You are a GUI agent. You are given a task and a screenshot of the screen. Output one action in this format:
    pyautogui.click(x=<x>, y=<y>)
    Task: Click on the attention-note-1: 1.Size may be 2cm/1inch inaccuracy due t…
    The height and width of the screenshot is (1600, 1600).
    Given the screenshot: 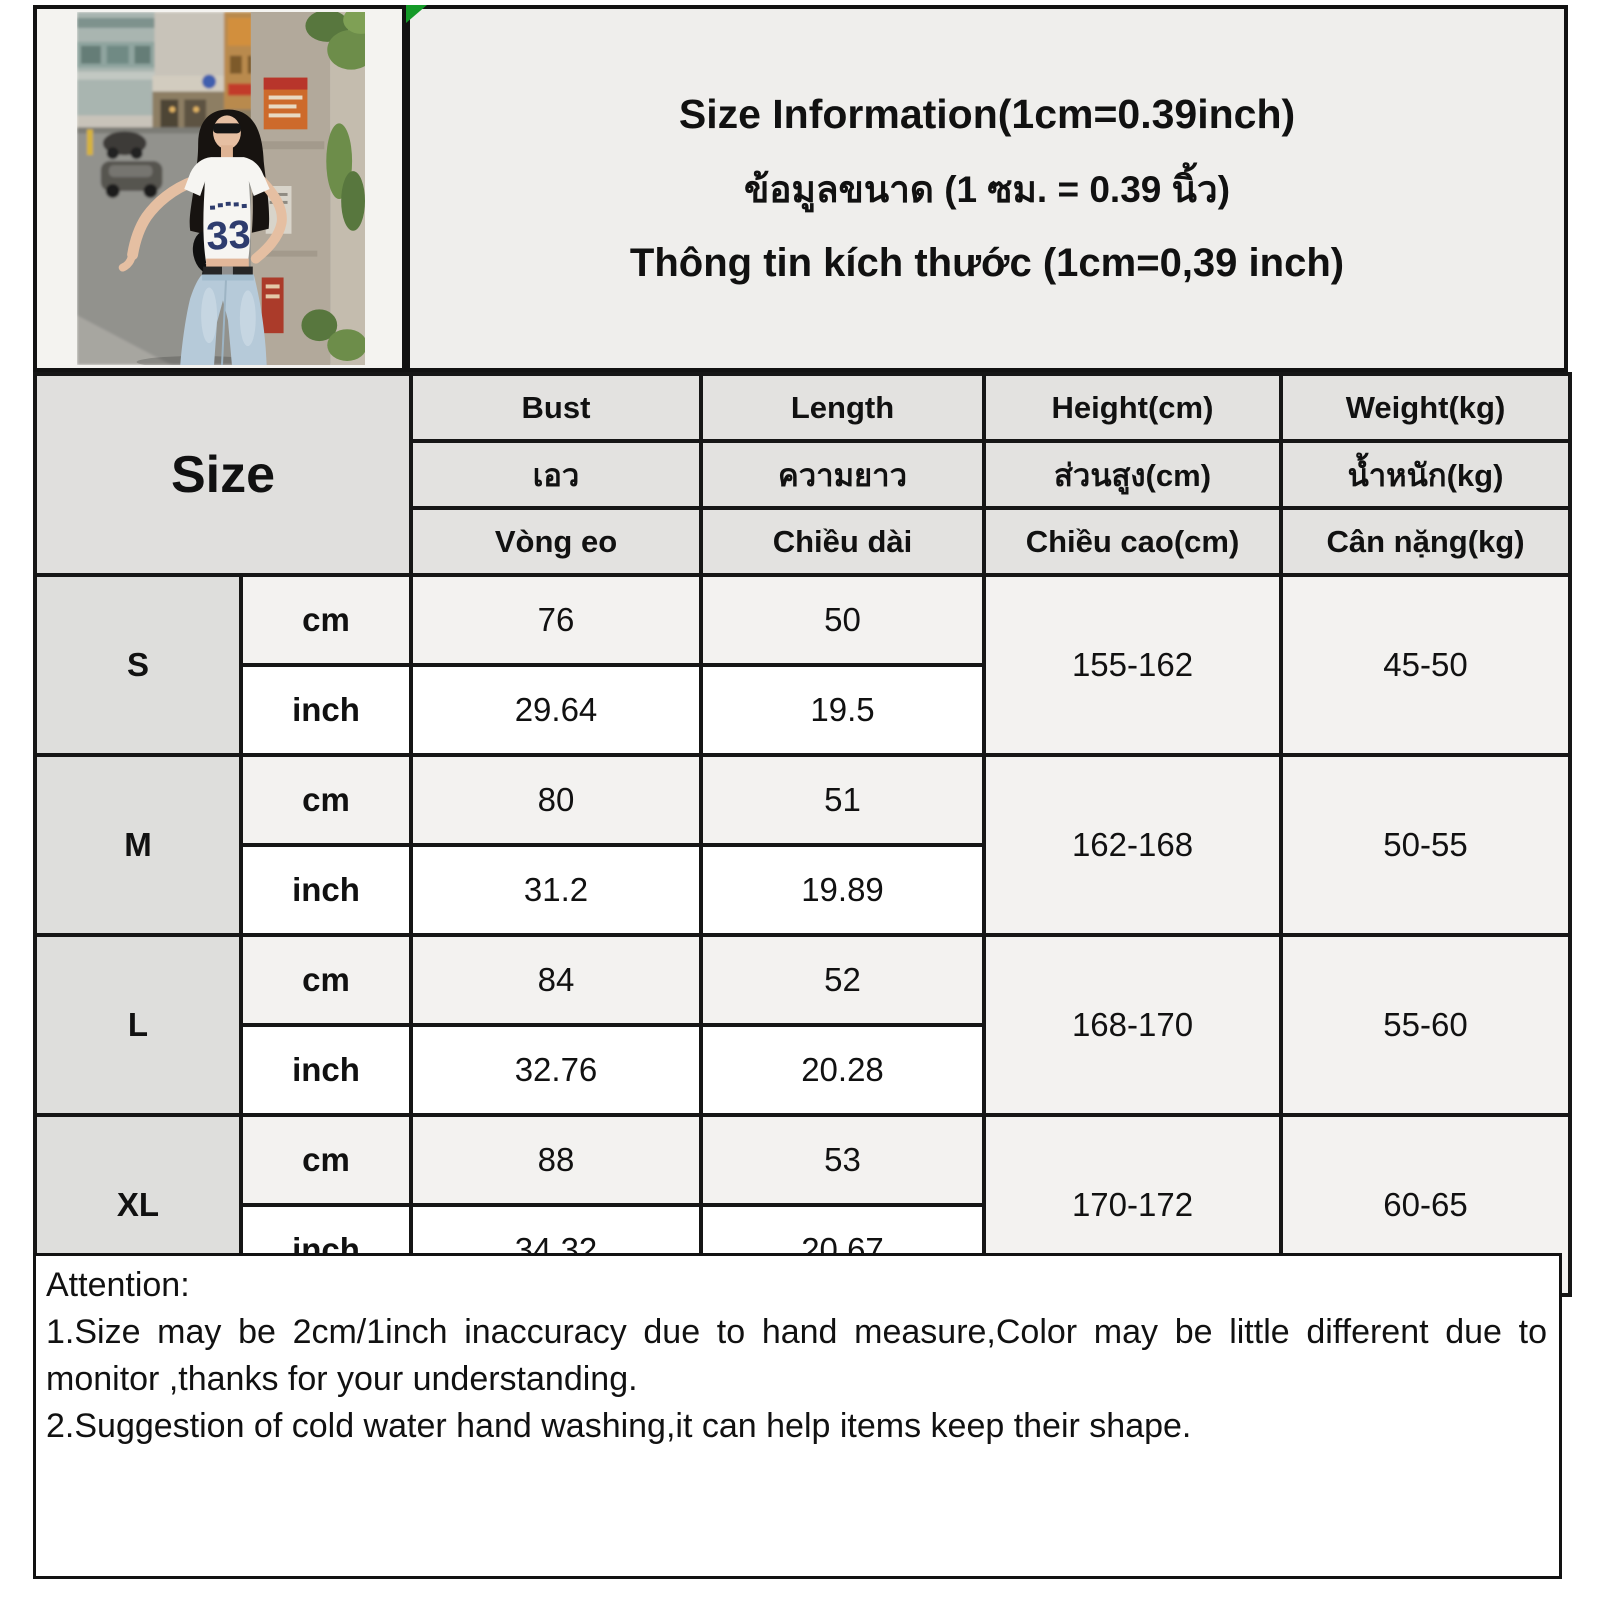 What is the action you would take?
    pyautogui.click(x=796, y=1355)
    